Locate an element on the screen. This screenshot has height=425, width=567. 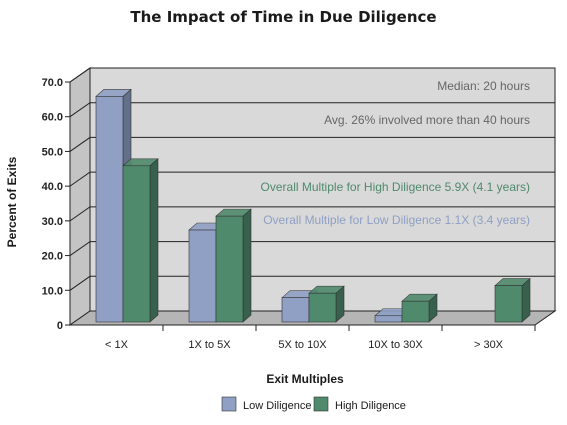
legend-label: Low Diligence is located at coordinates (277, 406).